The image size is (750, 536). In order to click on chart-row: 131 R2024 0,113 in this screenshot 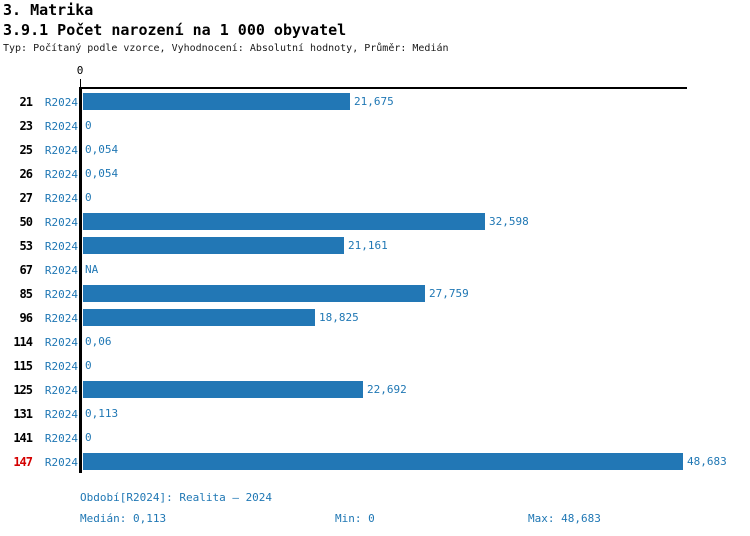, I will do `click(375, 417)`.